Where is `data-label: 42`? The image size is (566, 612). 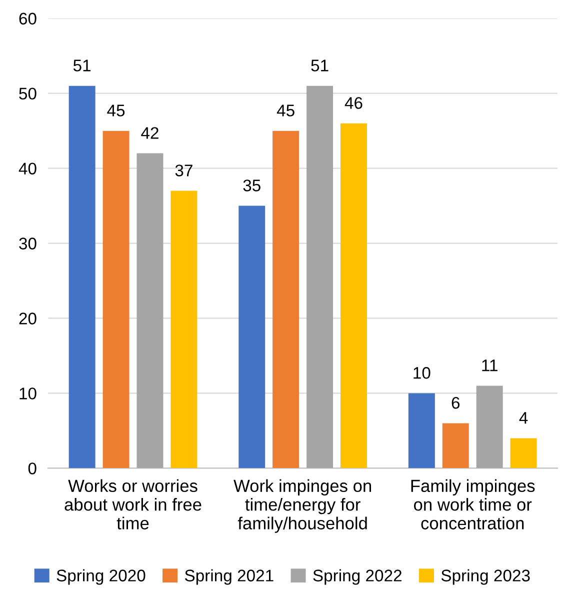 data-label: 42 is located at coordinates (149, 133).